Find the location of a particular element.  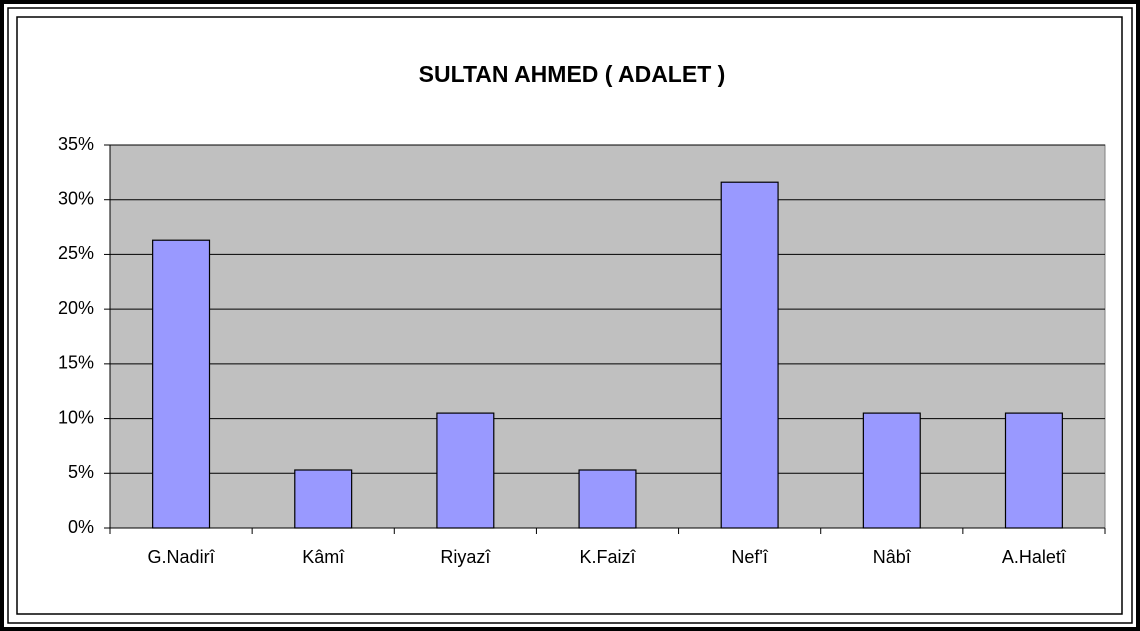

x-tick-label: Nâbî is located at coordinates (892, 557).